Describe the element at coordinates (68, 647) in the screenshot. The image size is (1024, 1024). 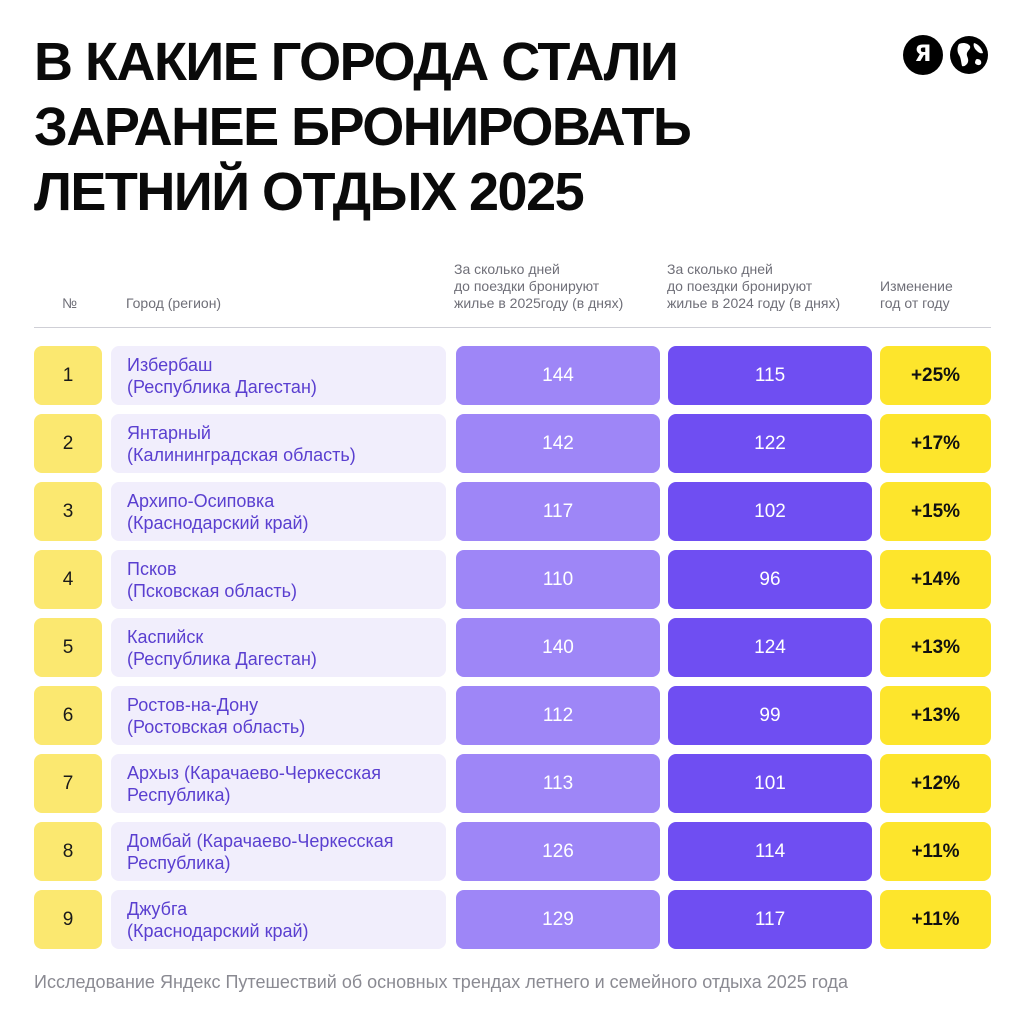
I see `row-number: 5` at that location.